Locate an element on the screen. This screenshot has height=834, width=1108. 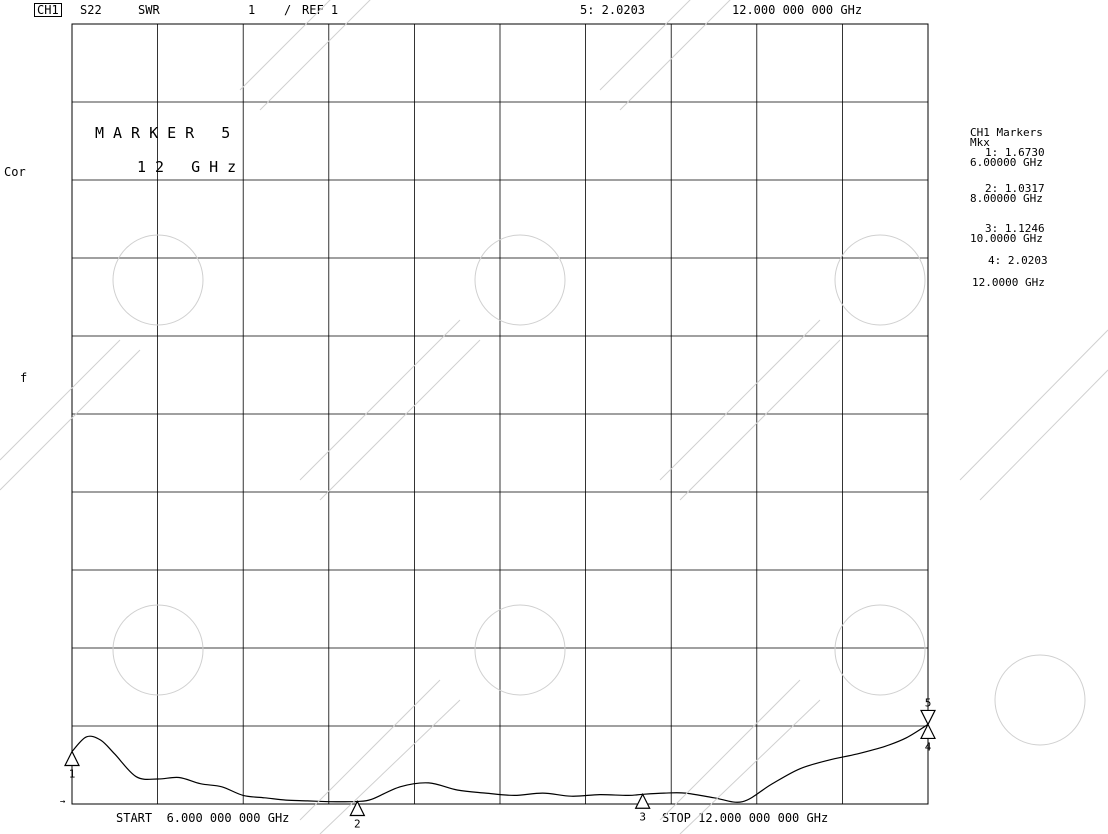
reference-arrow-icon: → is located at coordinates (63, 802).